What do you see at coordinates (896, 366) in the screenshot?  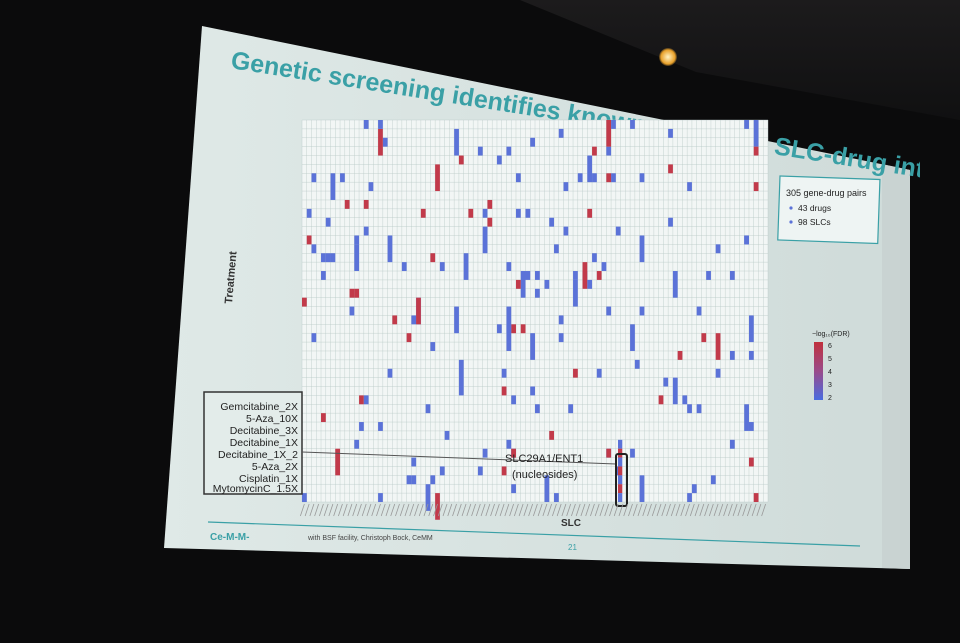 I see `screen-edge` at bounding box center [896, 366].